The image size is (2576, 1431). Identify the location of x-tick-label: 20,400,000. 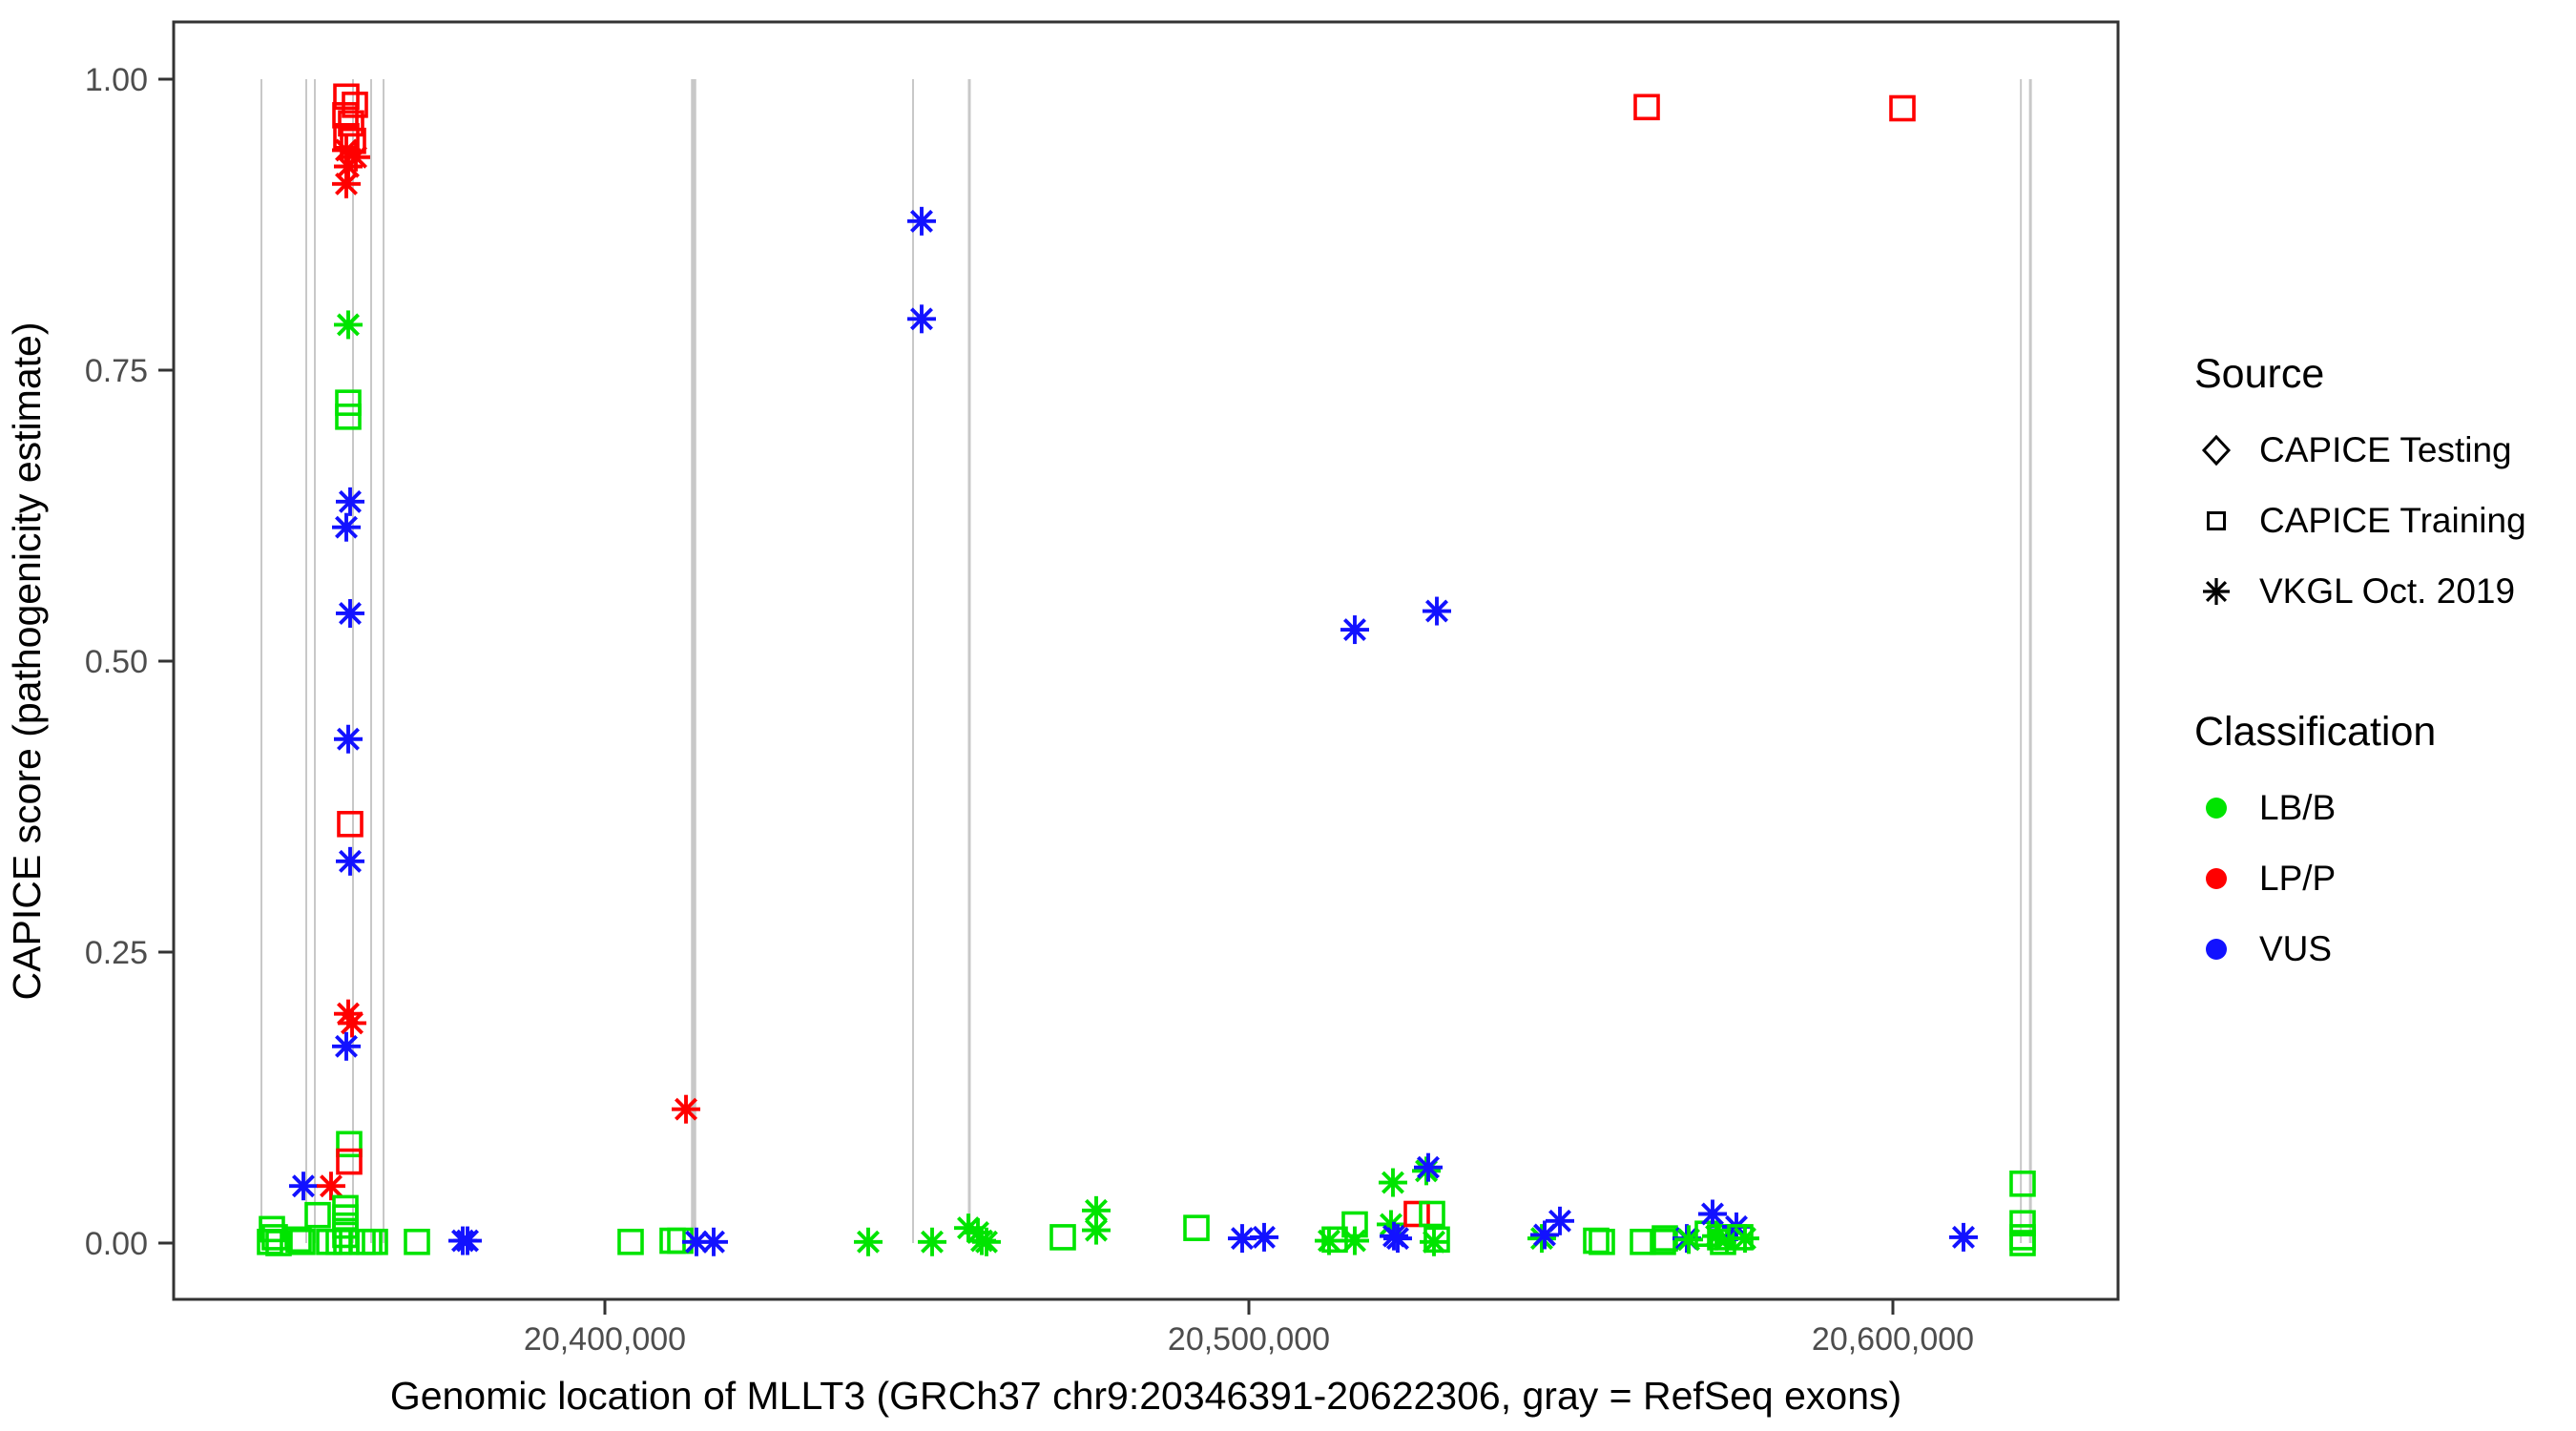
(605, 1340).